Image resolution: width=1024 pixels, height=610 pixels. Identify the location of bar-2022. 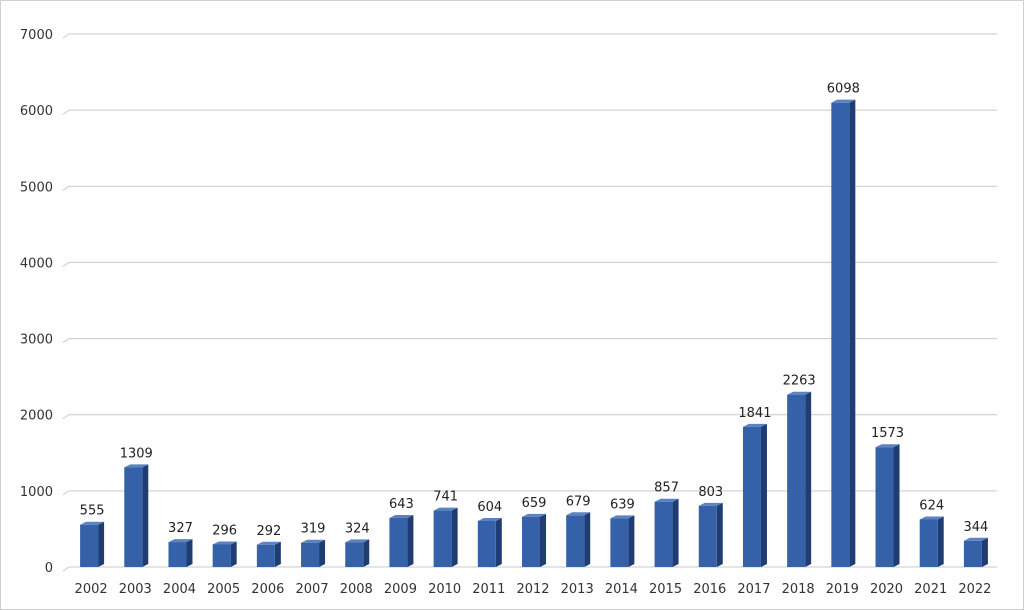
(975, 552).